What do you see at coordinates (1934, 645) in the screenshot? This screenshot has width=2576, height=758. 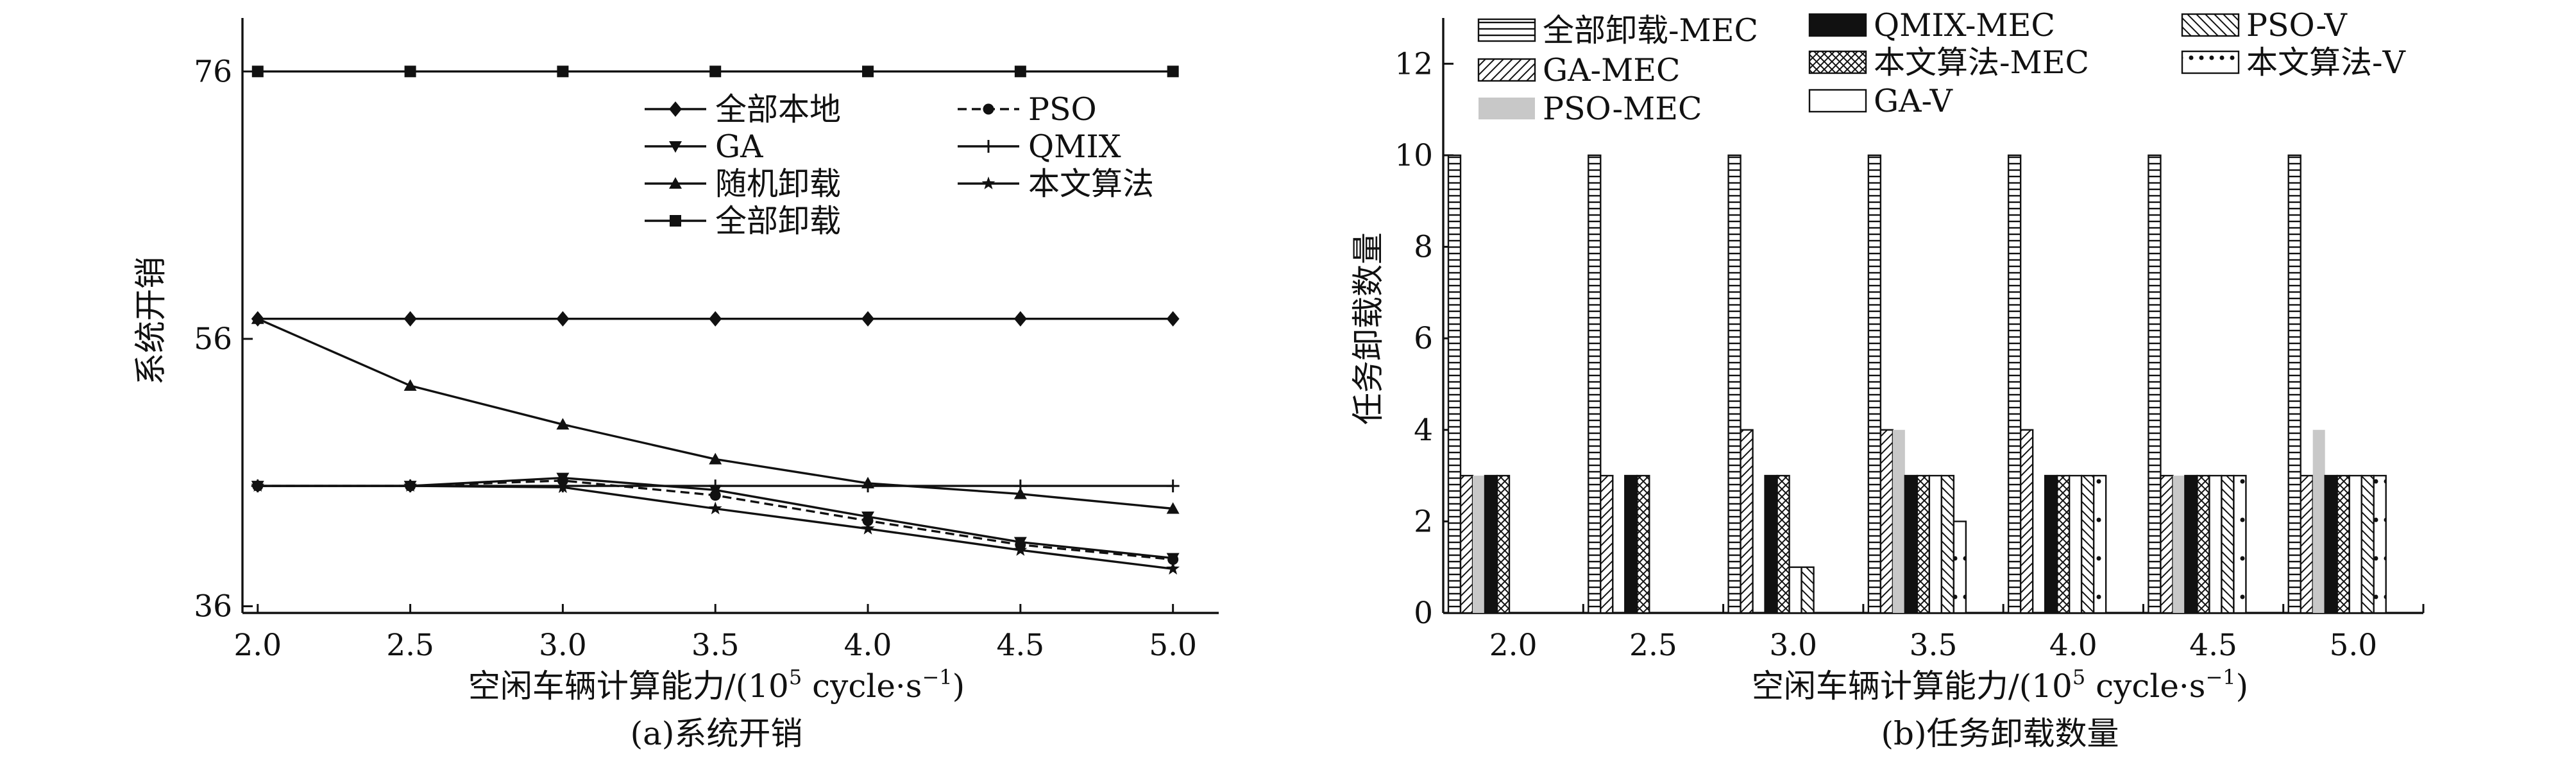 I see `chart-b-x-tick-label: 3.5` at bounding box center [1934, 645].